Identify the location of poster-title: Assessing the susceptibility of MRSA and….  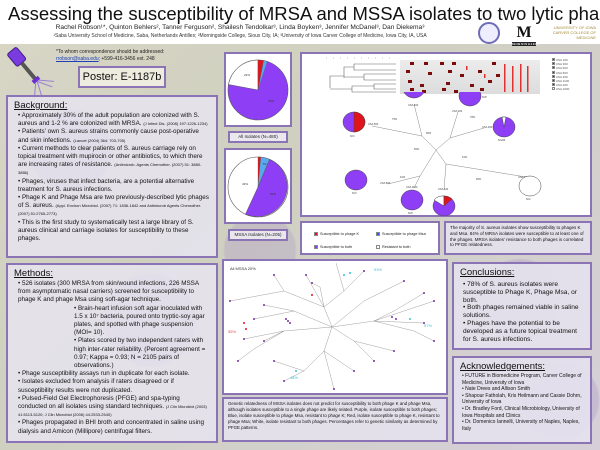
(304, 14).